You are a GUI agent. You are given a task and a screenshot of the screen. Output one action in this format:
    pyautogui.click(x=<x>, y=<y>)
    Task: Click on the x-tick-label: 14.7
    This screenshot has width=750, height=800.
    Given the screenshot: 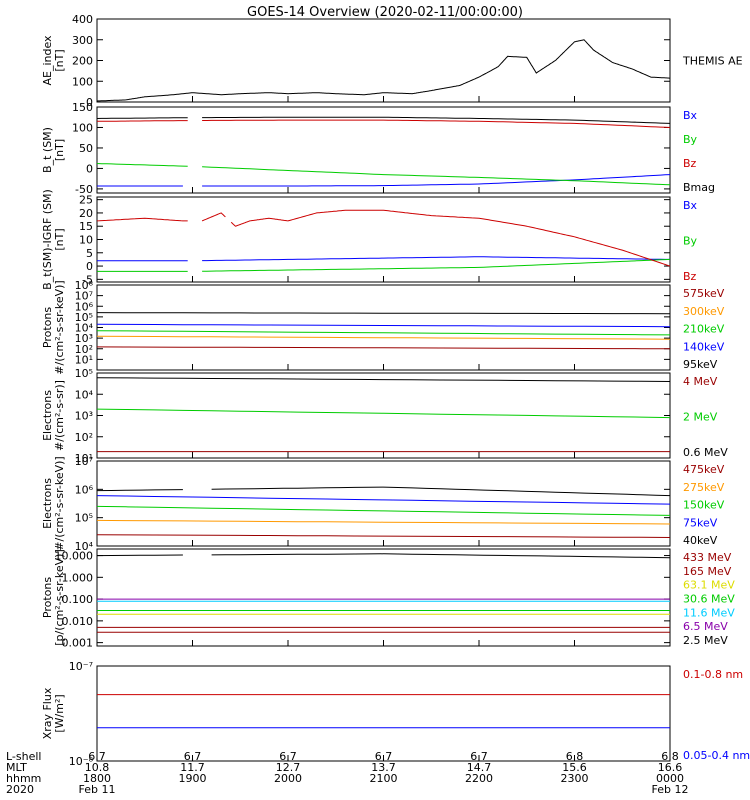 What is the action you would take?
    pyautogui.click(x=479, y=767)
    